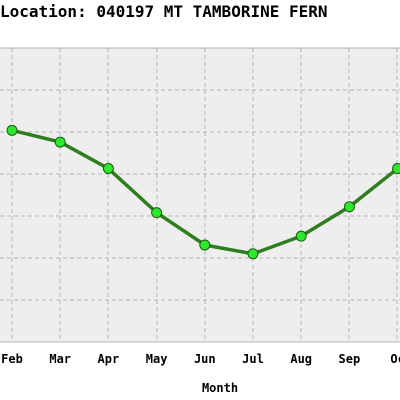 This screenshot has height=400, width=400. What do you see at coordinates (12, 359) in the screenshot?
I see `x-tick-label: Feb` at bounding box center [12, 359].